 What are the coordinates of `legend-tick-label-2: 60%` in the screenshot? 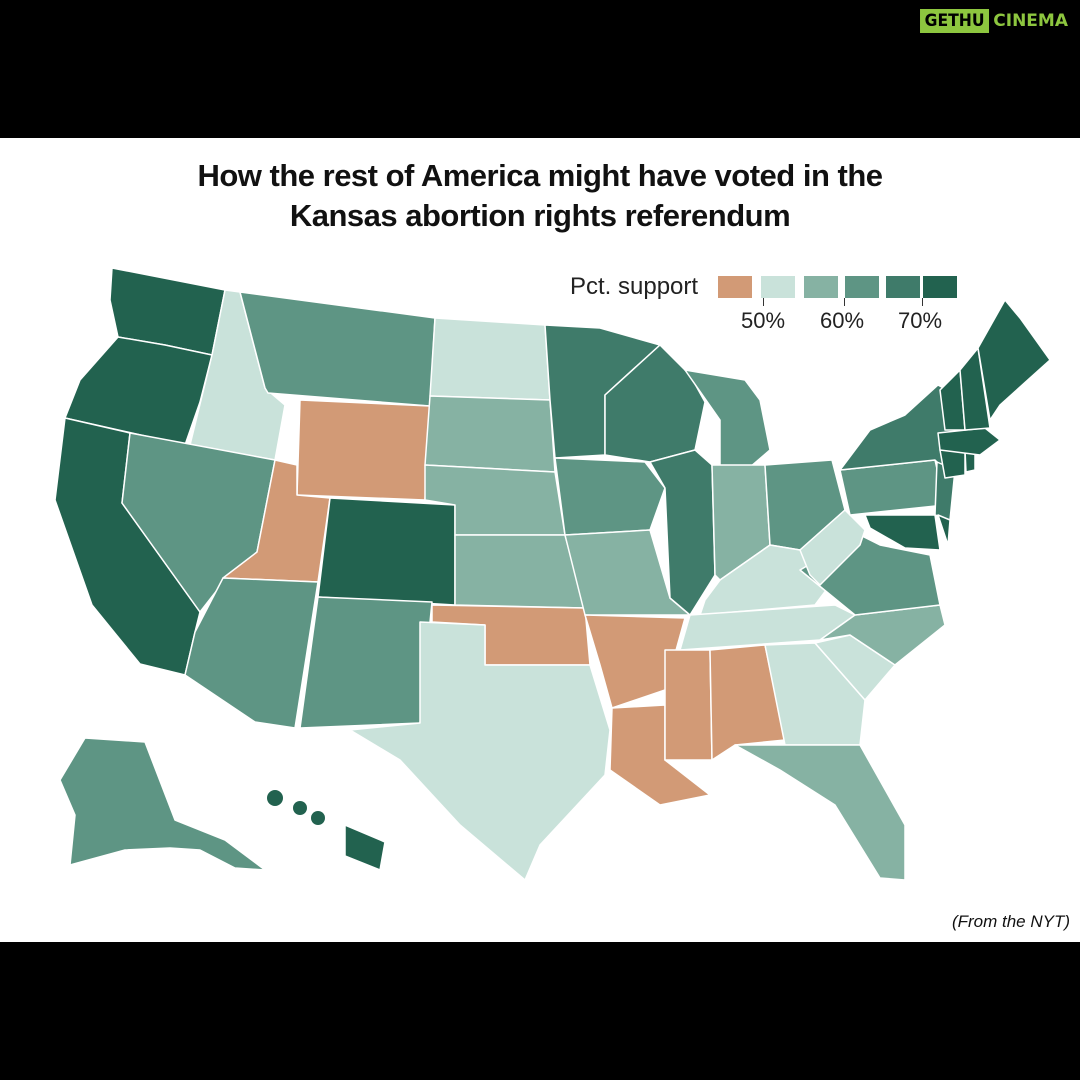 It's located at (842, 320).